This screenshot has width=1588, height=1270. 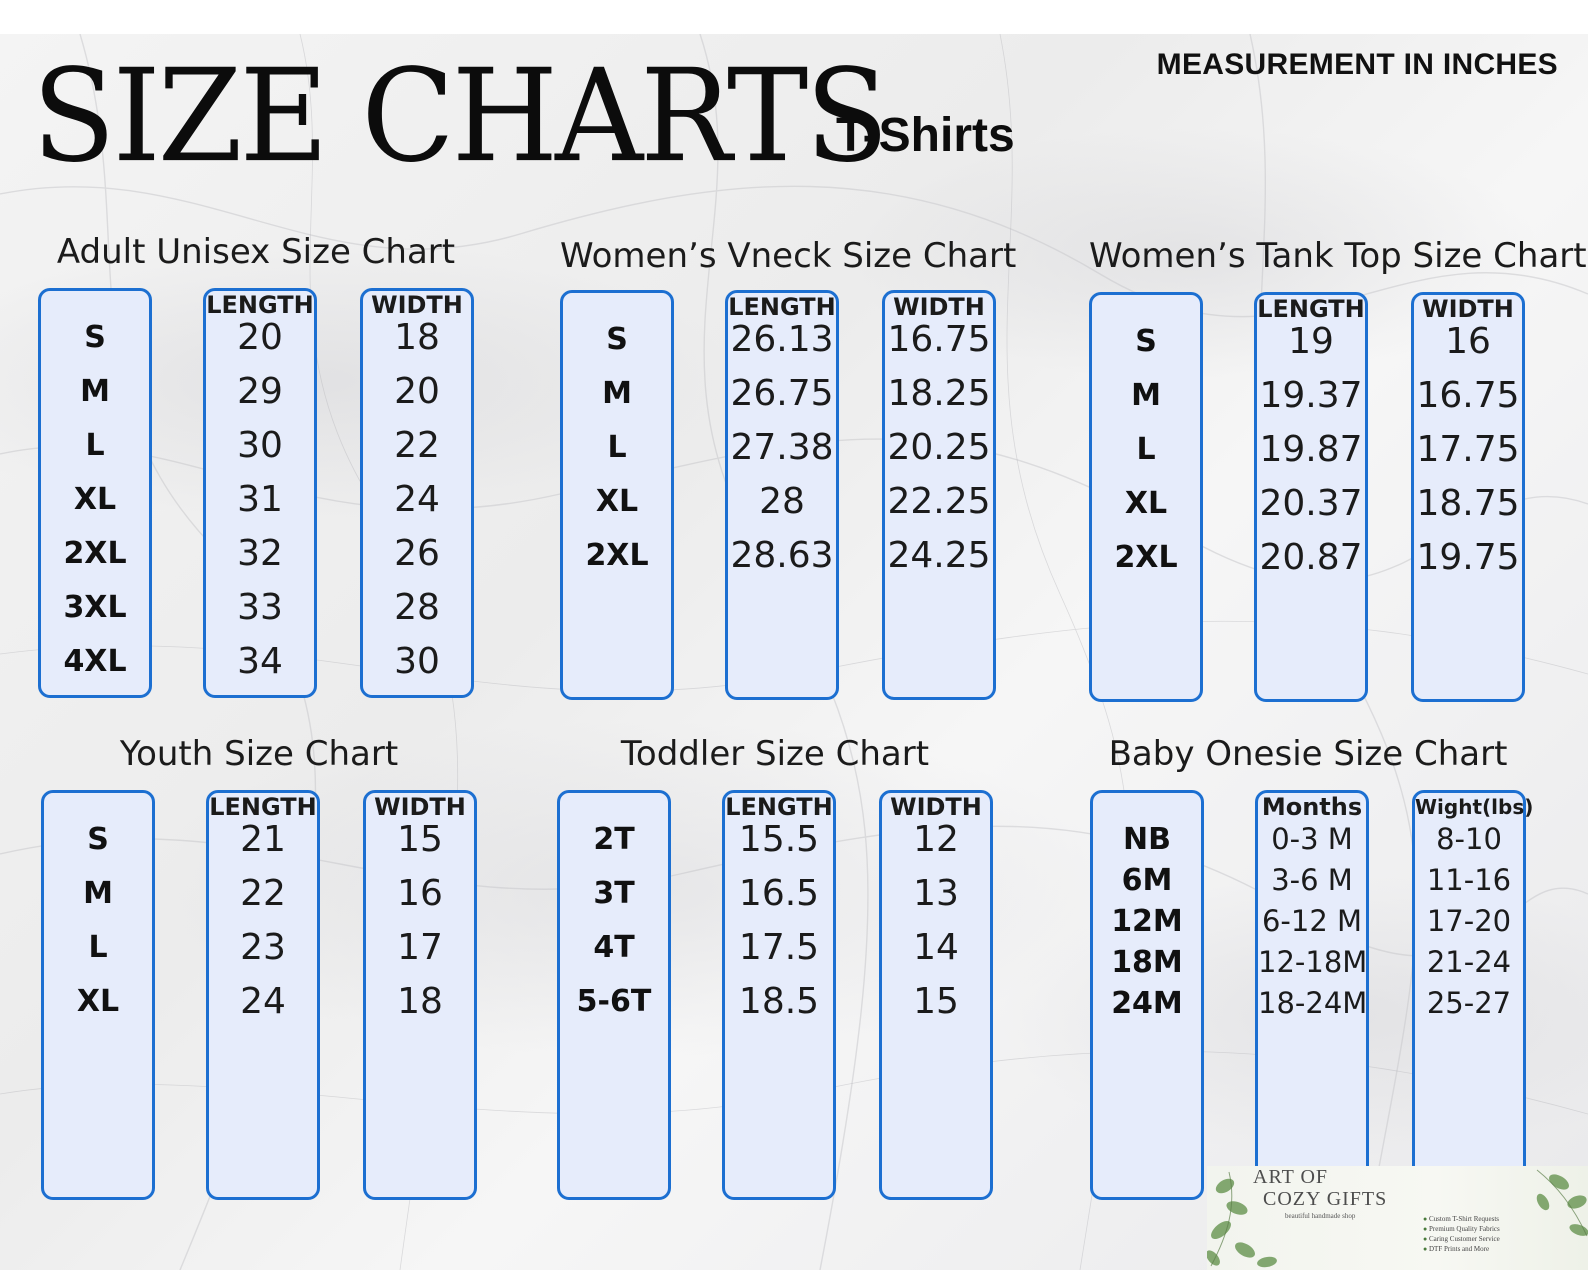 What do you see at coordinates (939, 339) in the screenshot?
I see `measurement-value: 16.75` at bounding box center [939, 339].